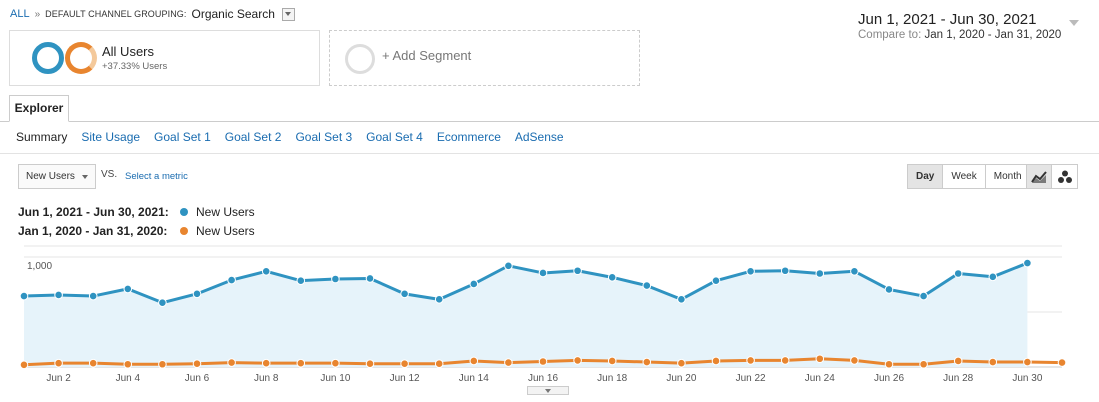 The image size is (1099, 402). I want to click on x-tick-label: Jun 6, so click(197, 378).